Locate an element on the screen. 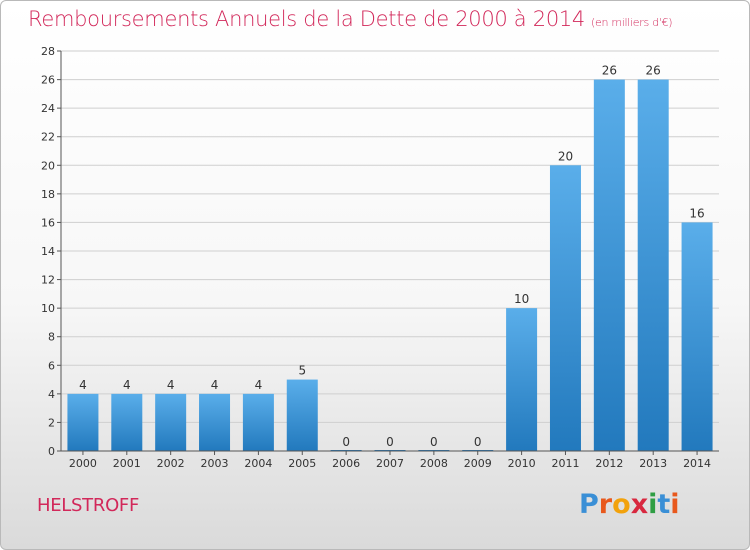  logo-letter: o is located at coordinates (621, 504).